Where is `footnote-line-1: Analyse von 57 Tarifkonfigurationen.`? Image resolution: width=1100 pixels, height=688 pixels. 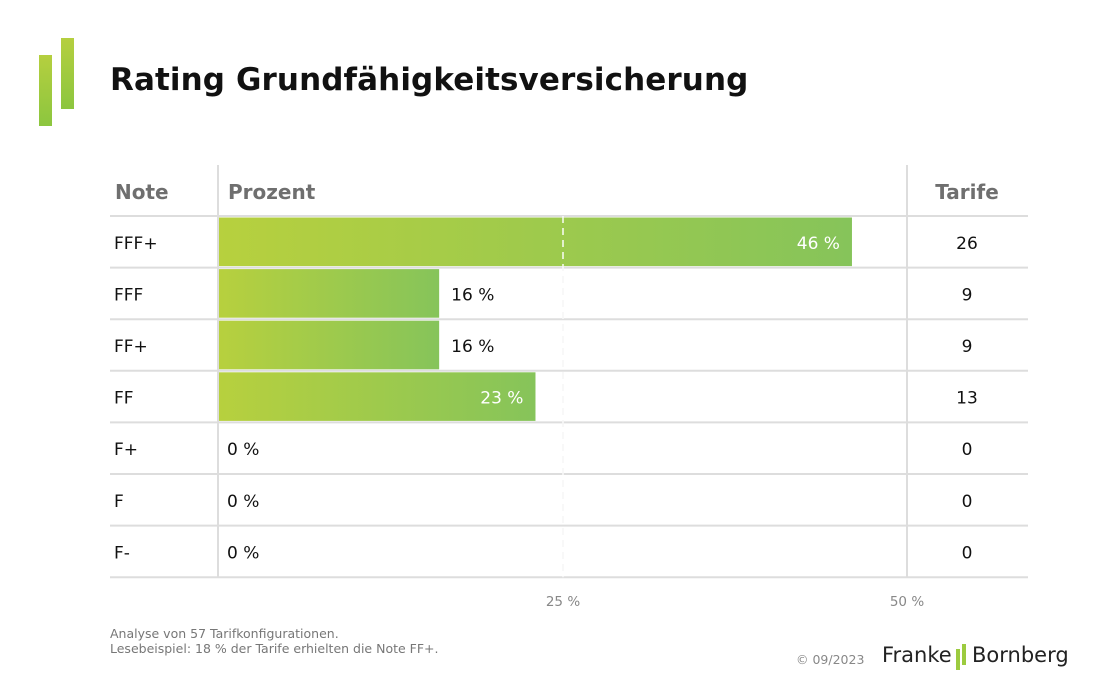 footnote-line-1: Analyse von 57 Tarifkonfigurationen. is located at coordinates (224, 633).